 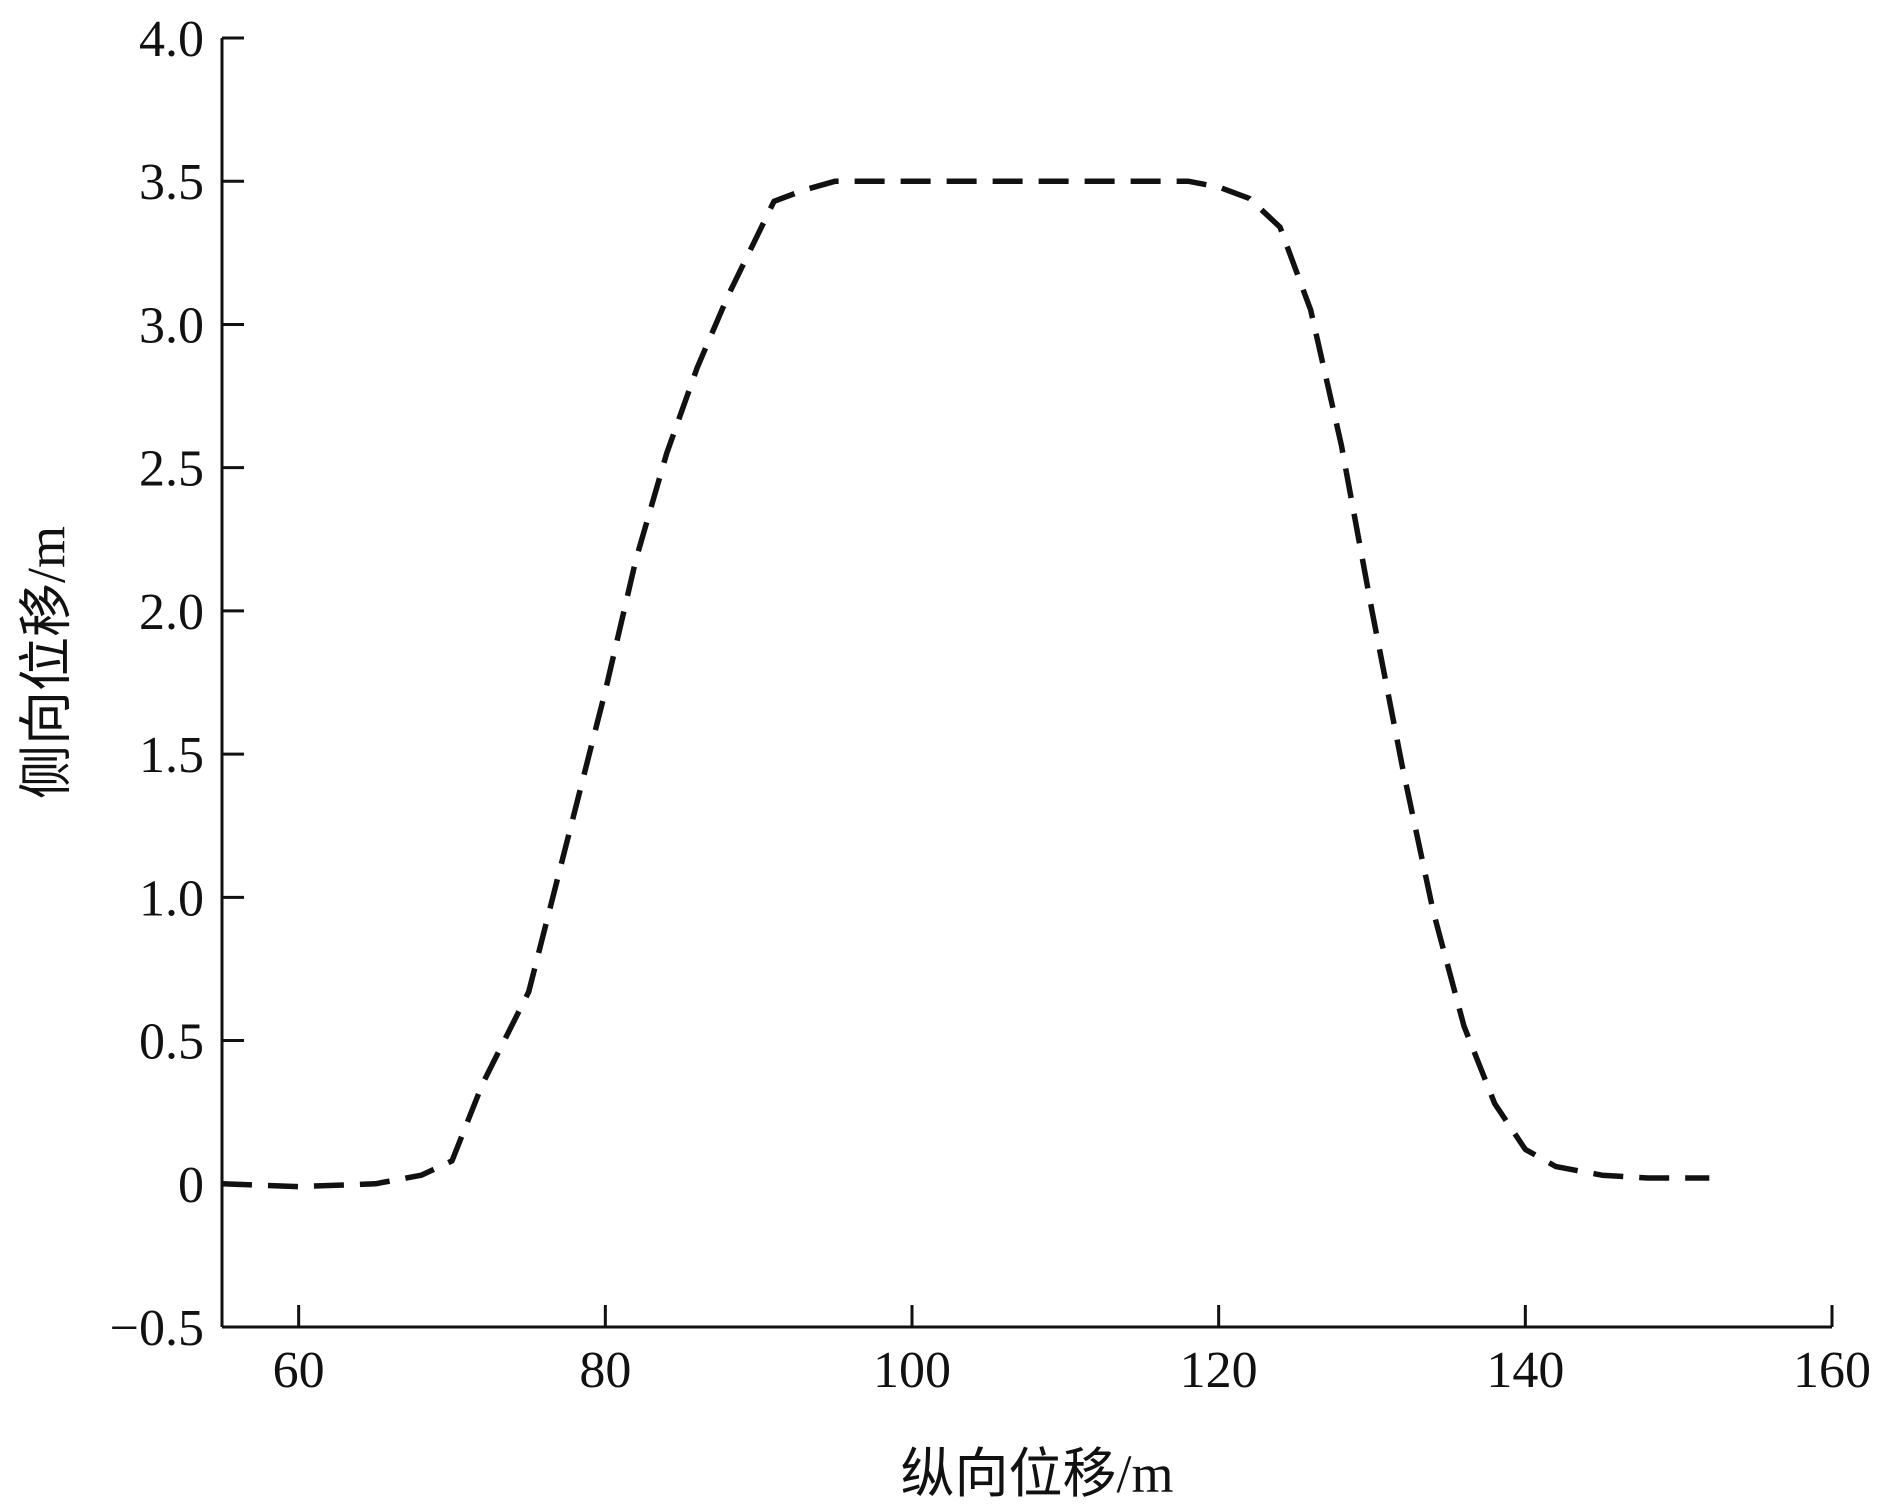 What do you see at coordinates (171, 469) in the screenshot?
I see `y-tick-label: 2.5` at bounding box center [171, 469].